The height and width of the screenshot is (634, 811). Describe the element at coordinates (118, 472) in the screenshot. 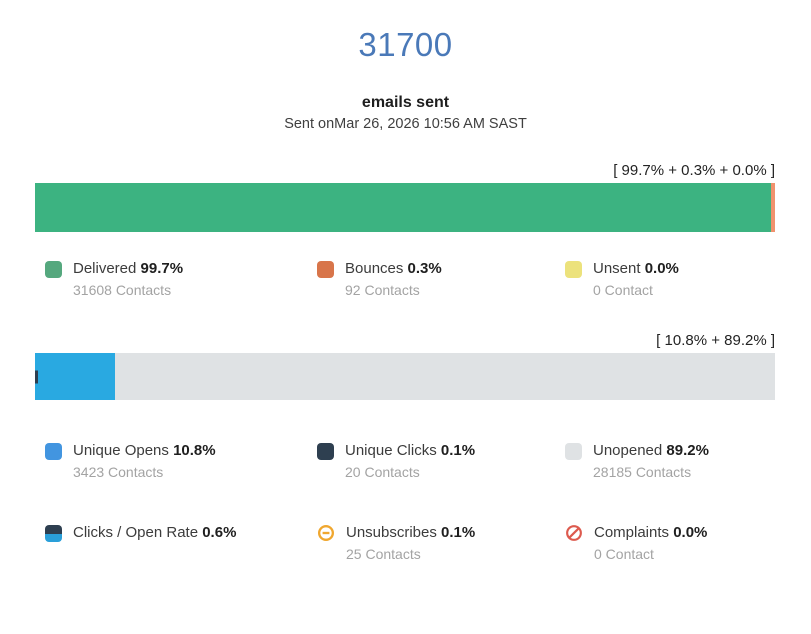

I see `unique-opens-contacts: 3423 Contacts` at that location.